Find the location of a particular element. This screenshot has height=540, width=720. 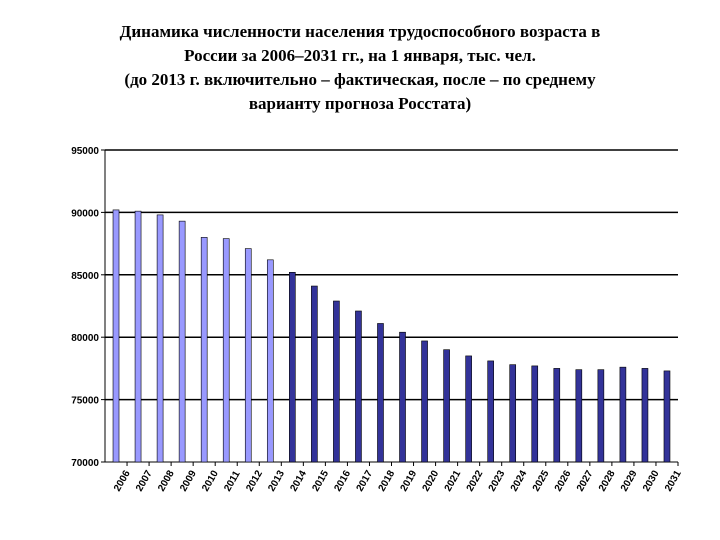

y-tick-label: 80000 is located at coordinates (85, 338).